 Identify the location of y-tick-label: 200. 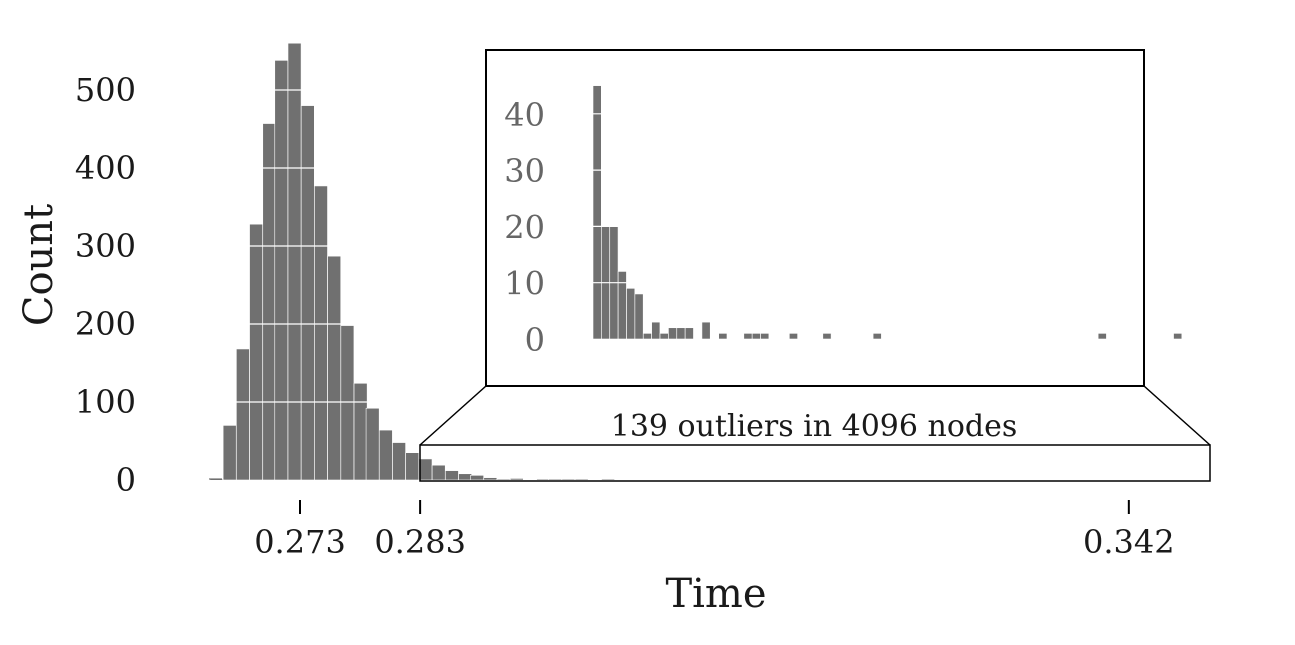
(105, 324).